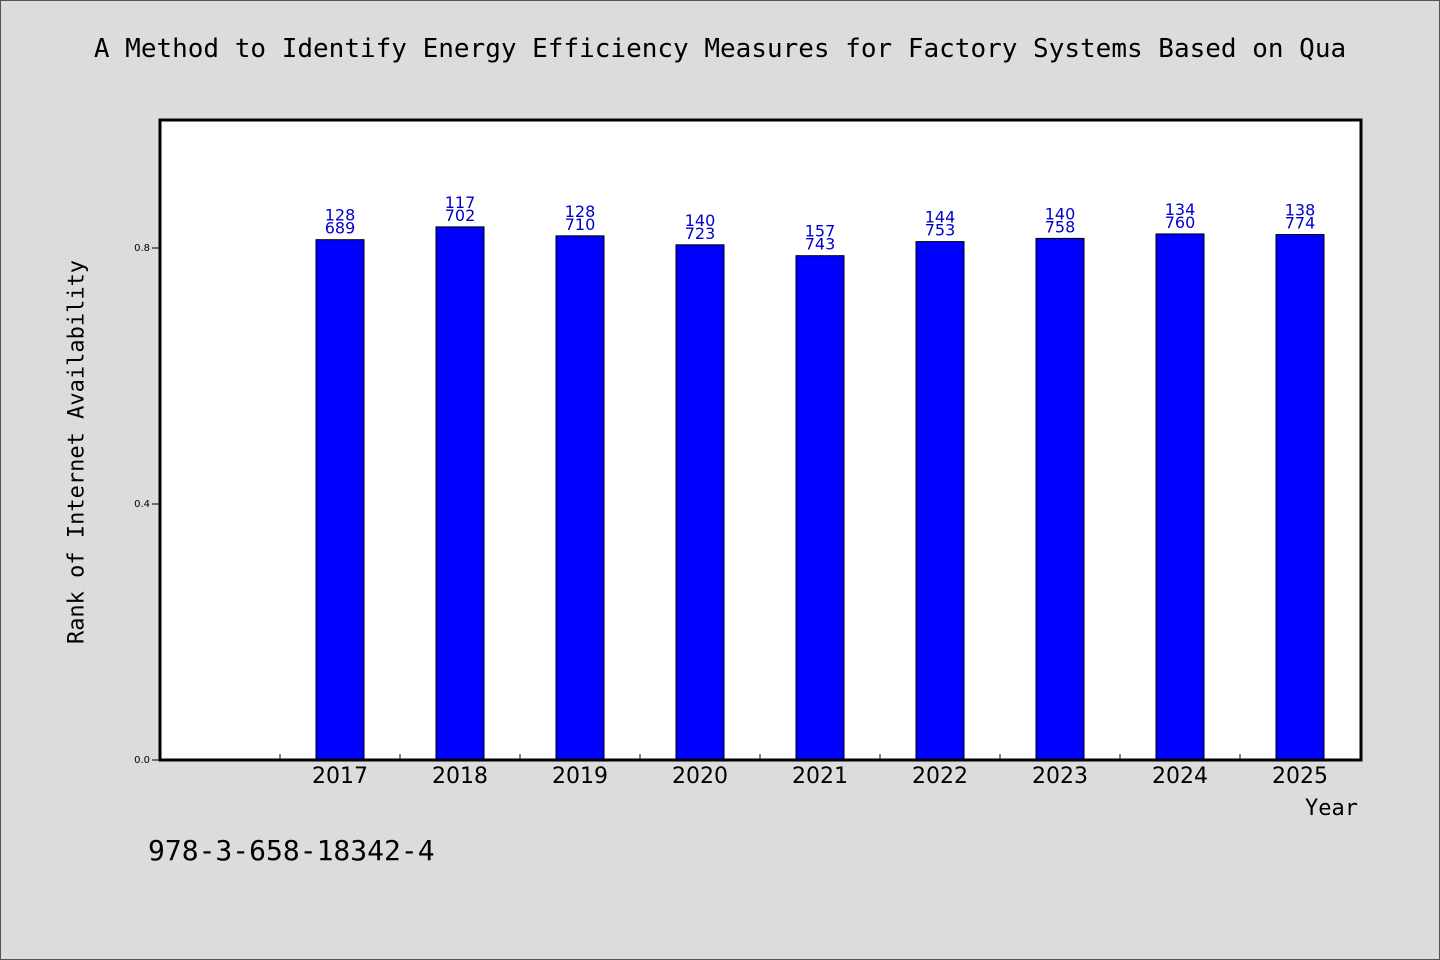 The width and height of the screenshot is (1440, 960). What do you see at coordinates (1300, 223) in the screenshot?
I see `bar-label-bottom: 774` at bounding box center [1300, 223].